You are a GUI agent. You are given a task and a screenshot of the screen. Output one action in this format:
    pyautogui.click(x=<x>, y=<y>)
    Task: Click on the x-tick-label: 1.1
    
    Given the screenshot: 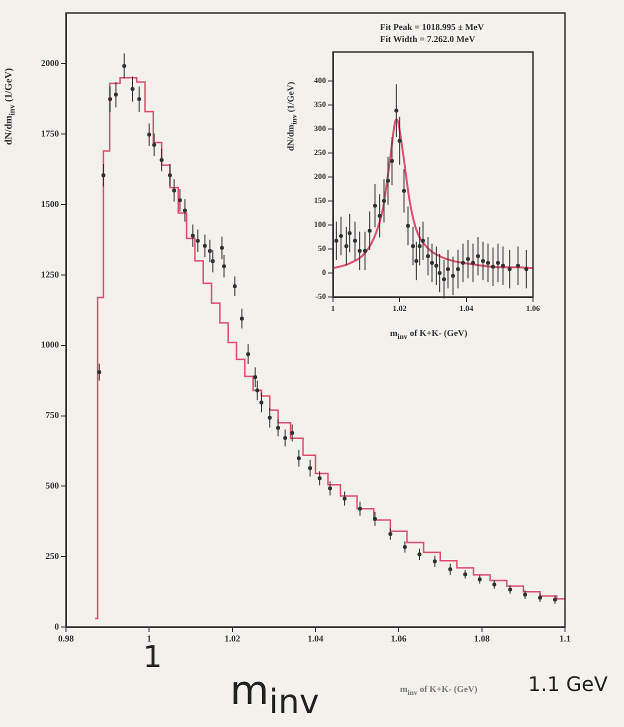 What is the action you would take?
    pyautogui.click(x=565, y=639)
    